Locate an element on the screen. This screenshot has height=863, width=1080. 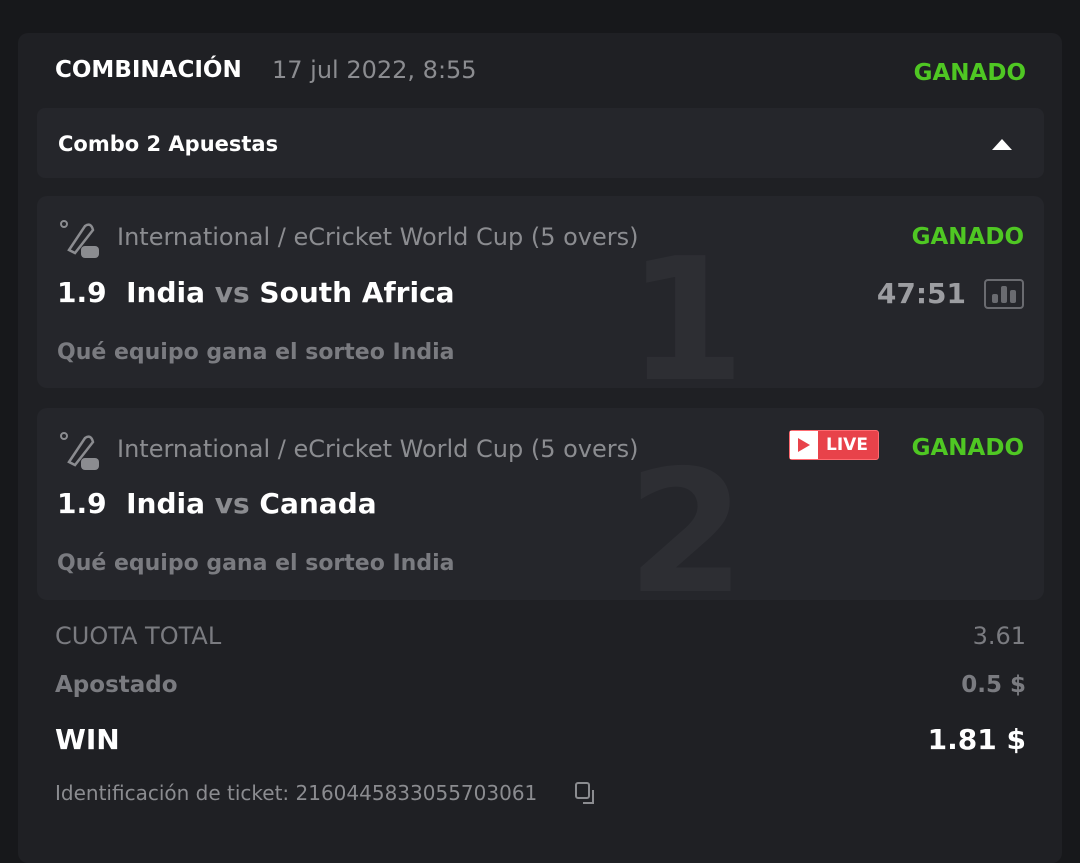
away-team: South Africa is located at coordinates (357, 292).